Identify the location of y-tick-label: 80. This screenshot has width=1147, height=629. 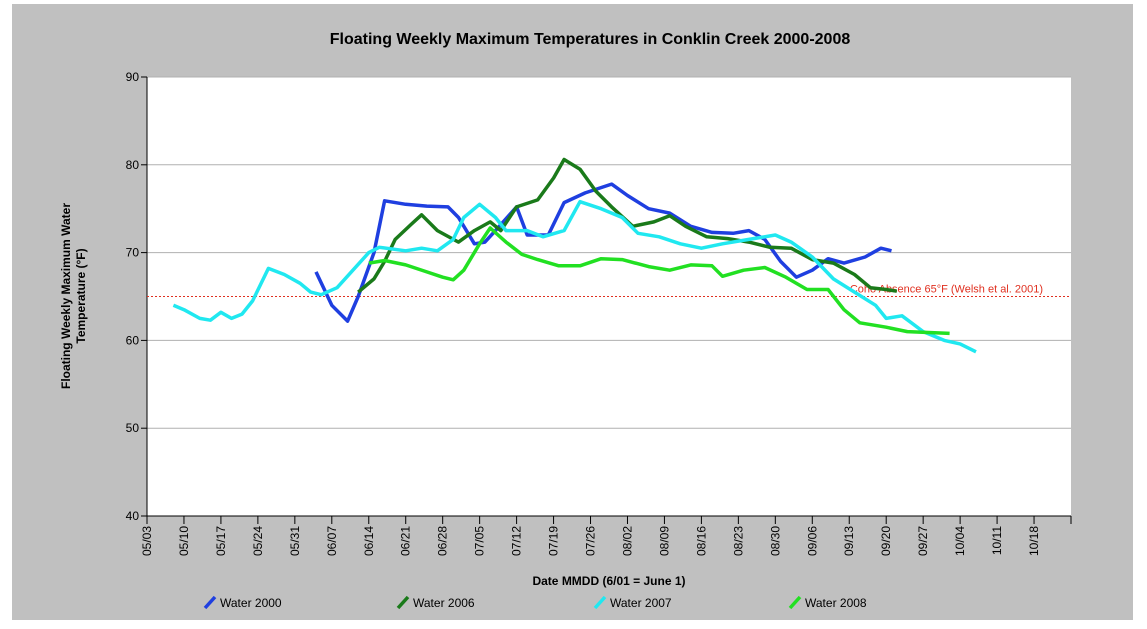
(133, 165).